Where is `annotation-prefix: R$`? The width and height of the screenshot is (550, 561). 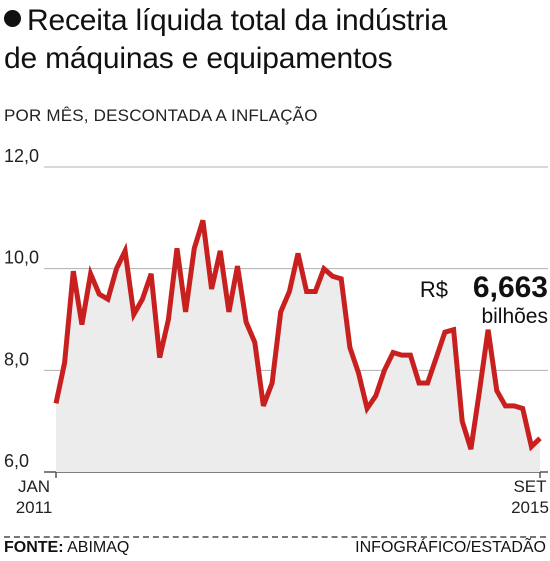 annotation-prefix: R$ is located at coordinates (434, 289).